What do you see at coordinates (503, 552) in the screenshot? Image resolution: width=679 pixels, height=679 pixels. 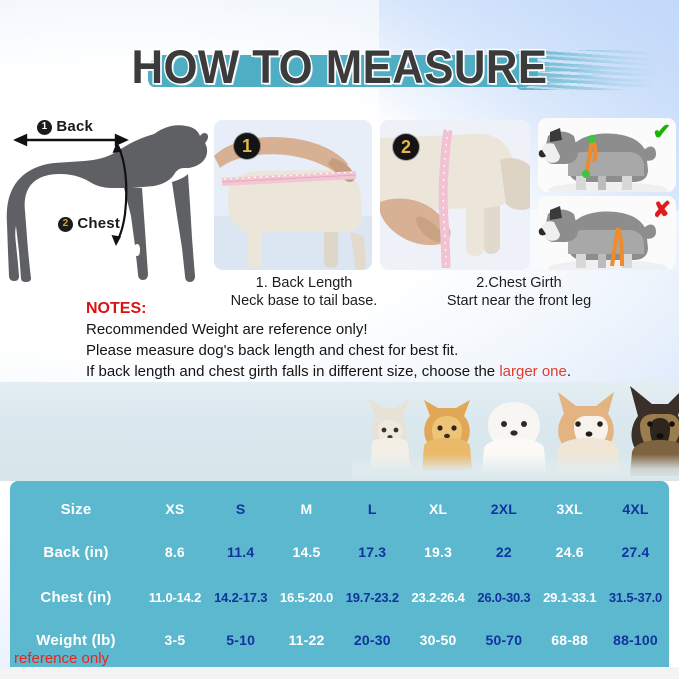 I see `back-cell-2xl: 22` at bounding box center [503, 552].